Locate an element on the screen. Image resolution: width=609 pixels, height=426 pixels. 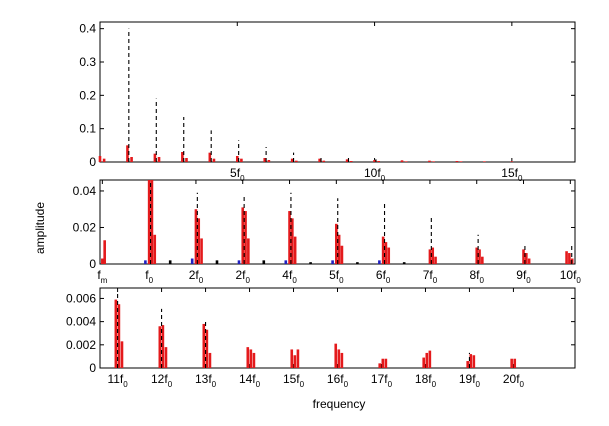
x-tick-label: 15f0 is located at coordinates (512, 174).